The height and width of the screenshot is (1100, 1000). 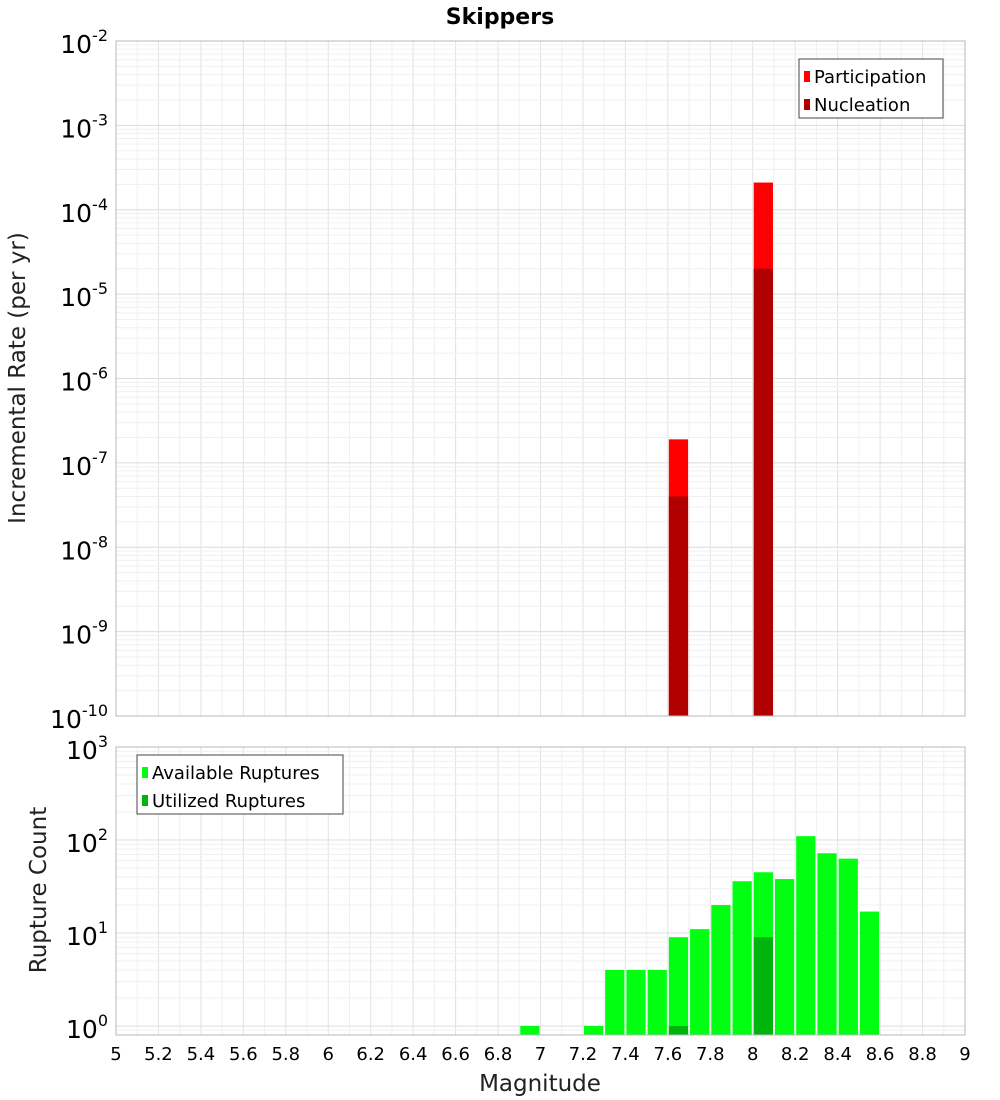 What do you see at coordinates (625, 1054) in the screenshot?
I see `x-tick-label: 7.4` at bounding box center [625, 1054].